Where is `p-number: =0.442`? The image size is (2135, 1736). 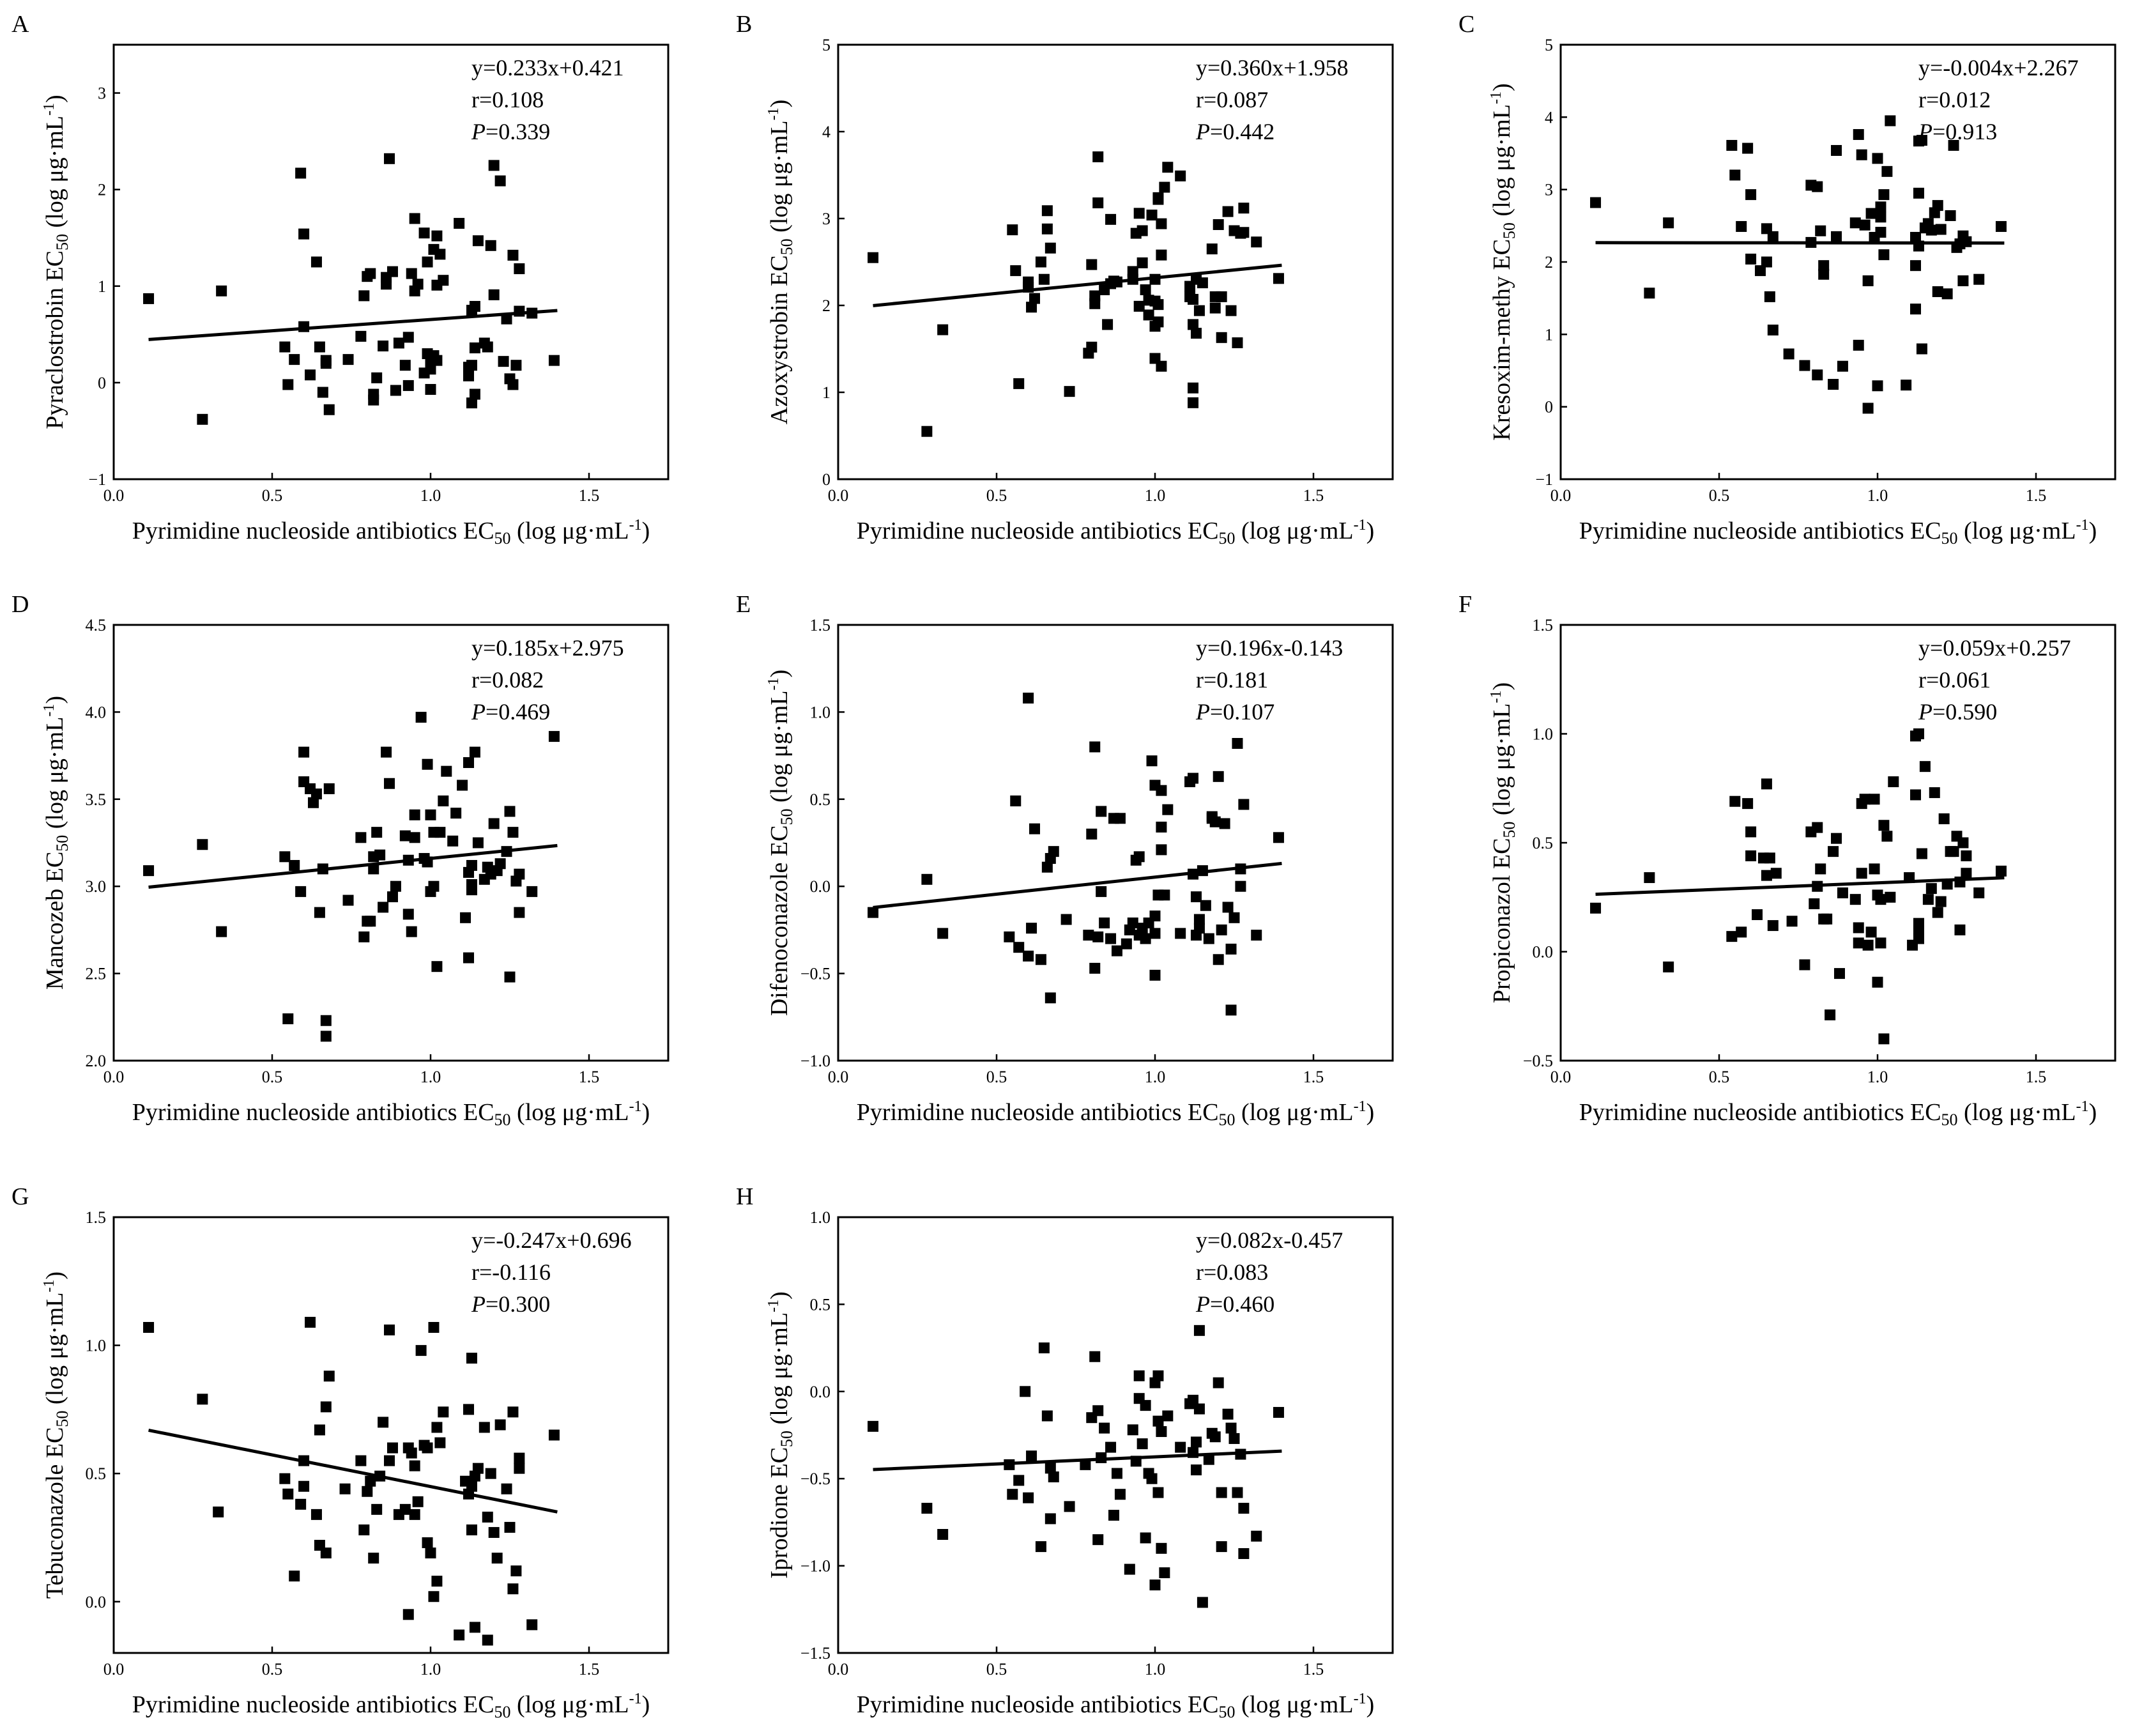
p-number: =0.442 is located at coordinates (1242, 131).